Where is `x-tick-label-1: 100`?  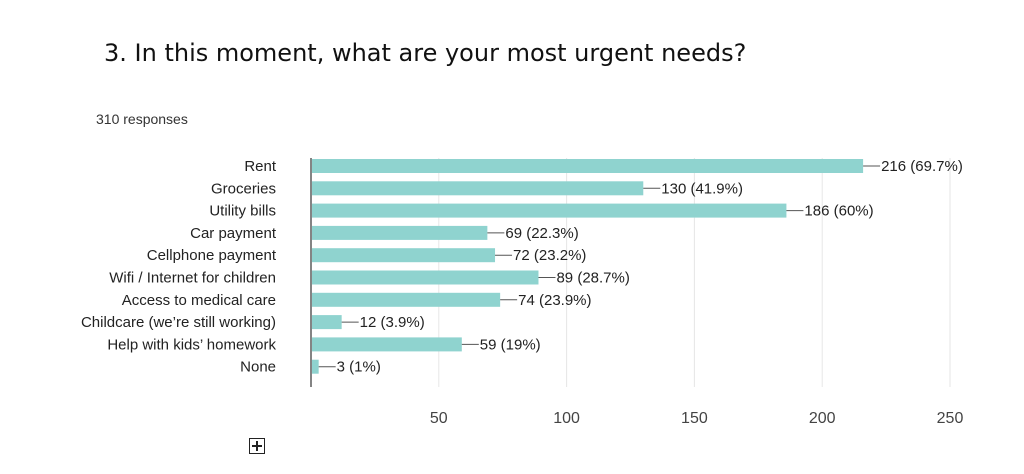
x-tick-label-1: 100 is located at coordinates (566, 418).